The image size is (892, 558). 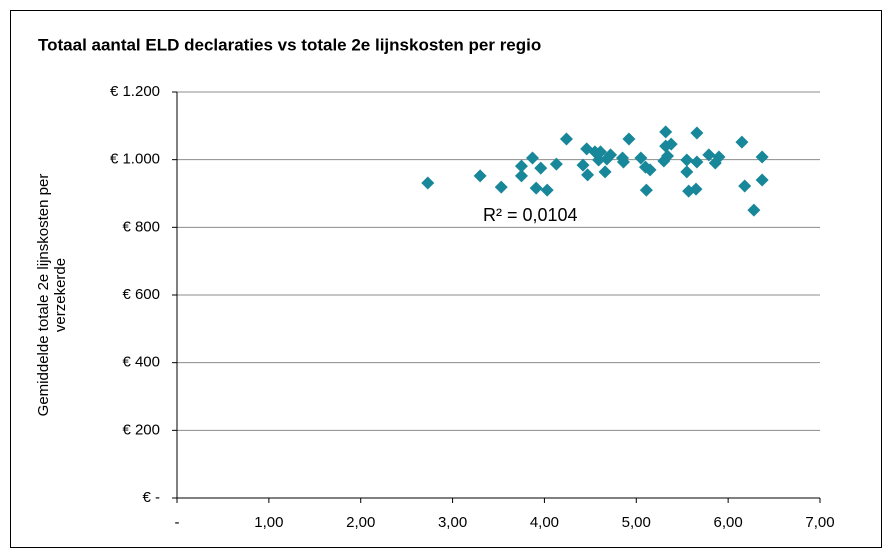 What do you see at coordinates (141, 429) in the screenshot?
I see `y-tick-label: € 200` at bounding box center [141, 429].